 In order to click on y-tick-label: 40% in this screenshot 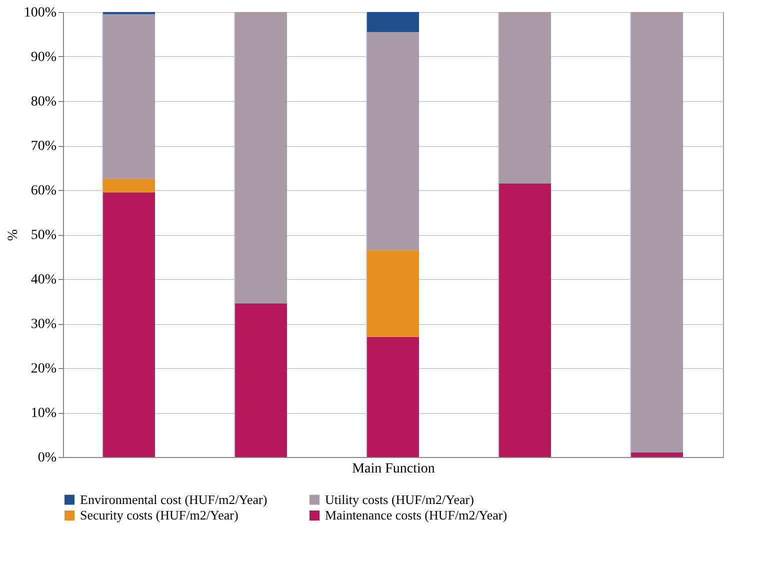, I will do `click(43, 280)`.